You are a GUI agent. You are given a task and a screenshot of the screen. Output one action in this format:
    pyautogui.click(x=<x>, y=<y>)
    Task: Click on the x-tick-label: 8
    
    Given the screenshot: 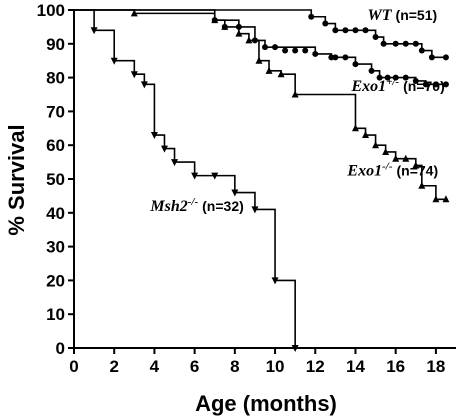 What is the action you would take?
    pyautogui.click(x=234, y=366)
    